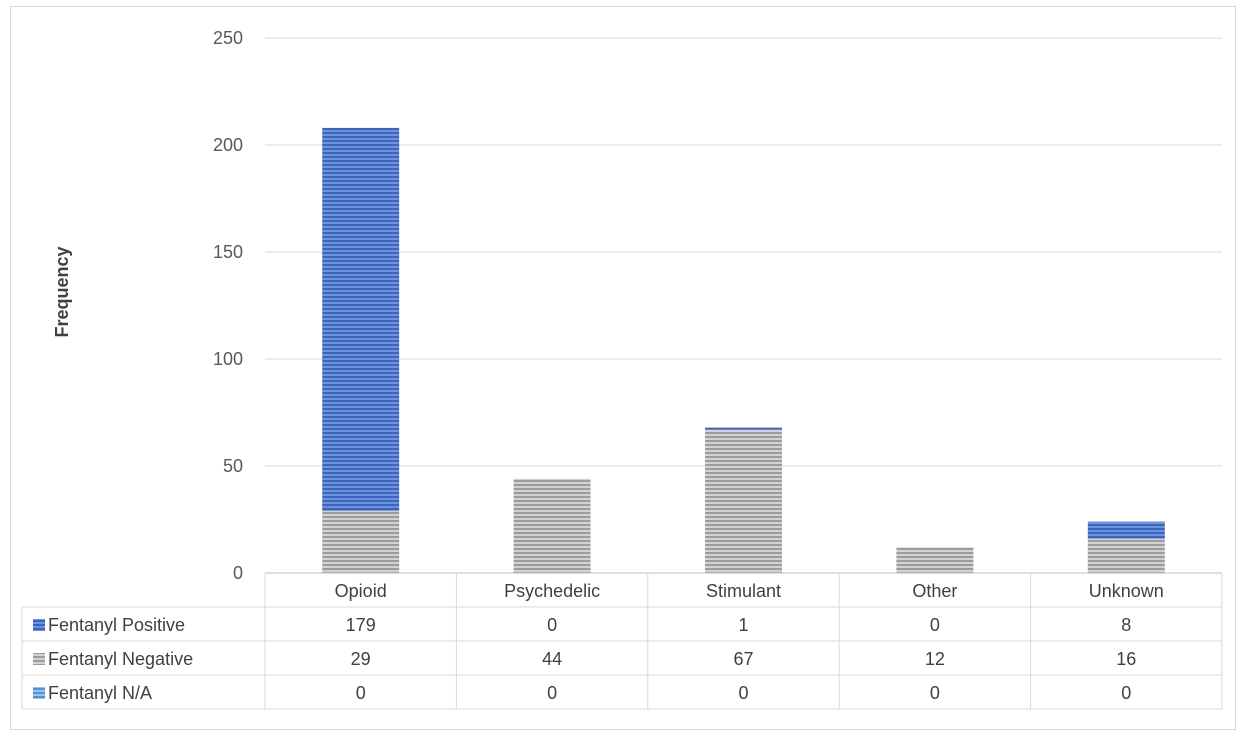 Image resolution: width=1248 pixels, height=734 pixels. Describe the element at coordinates (552, 591) in the screenshot. I see `x-tick-psychedelic: Psychedelic` at that location.